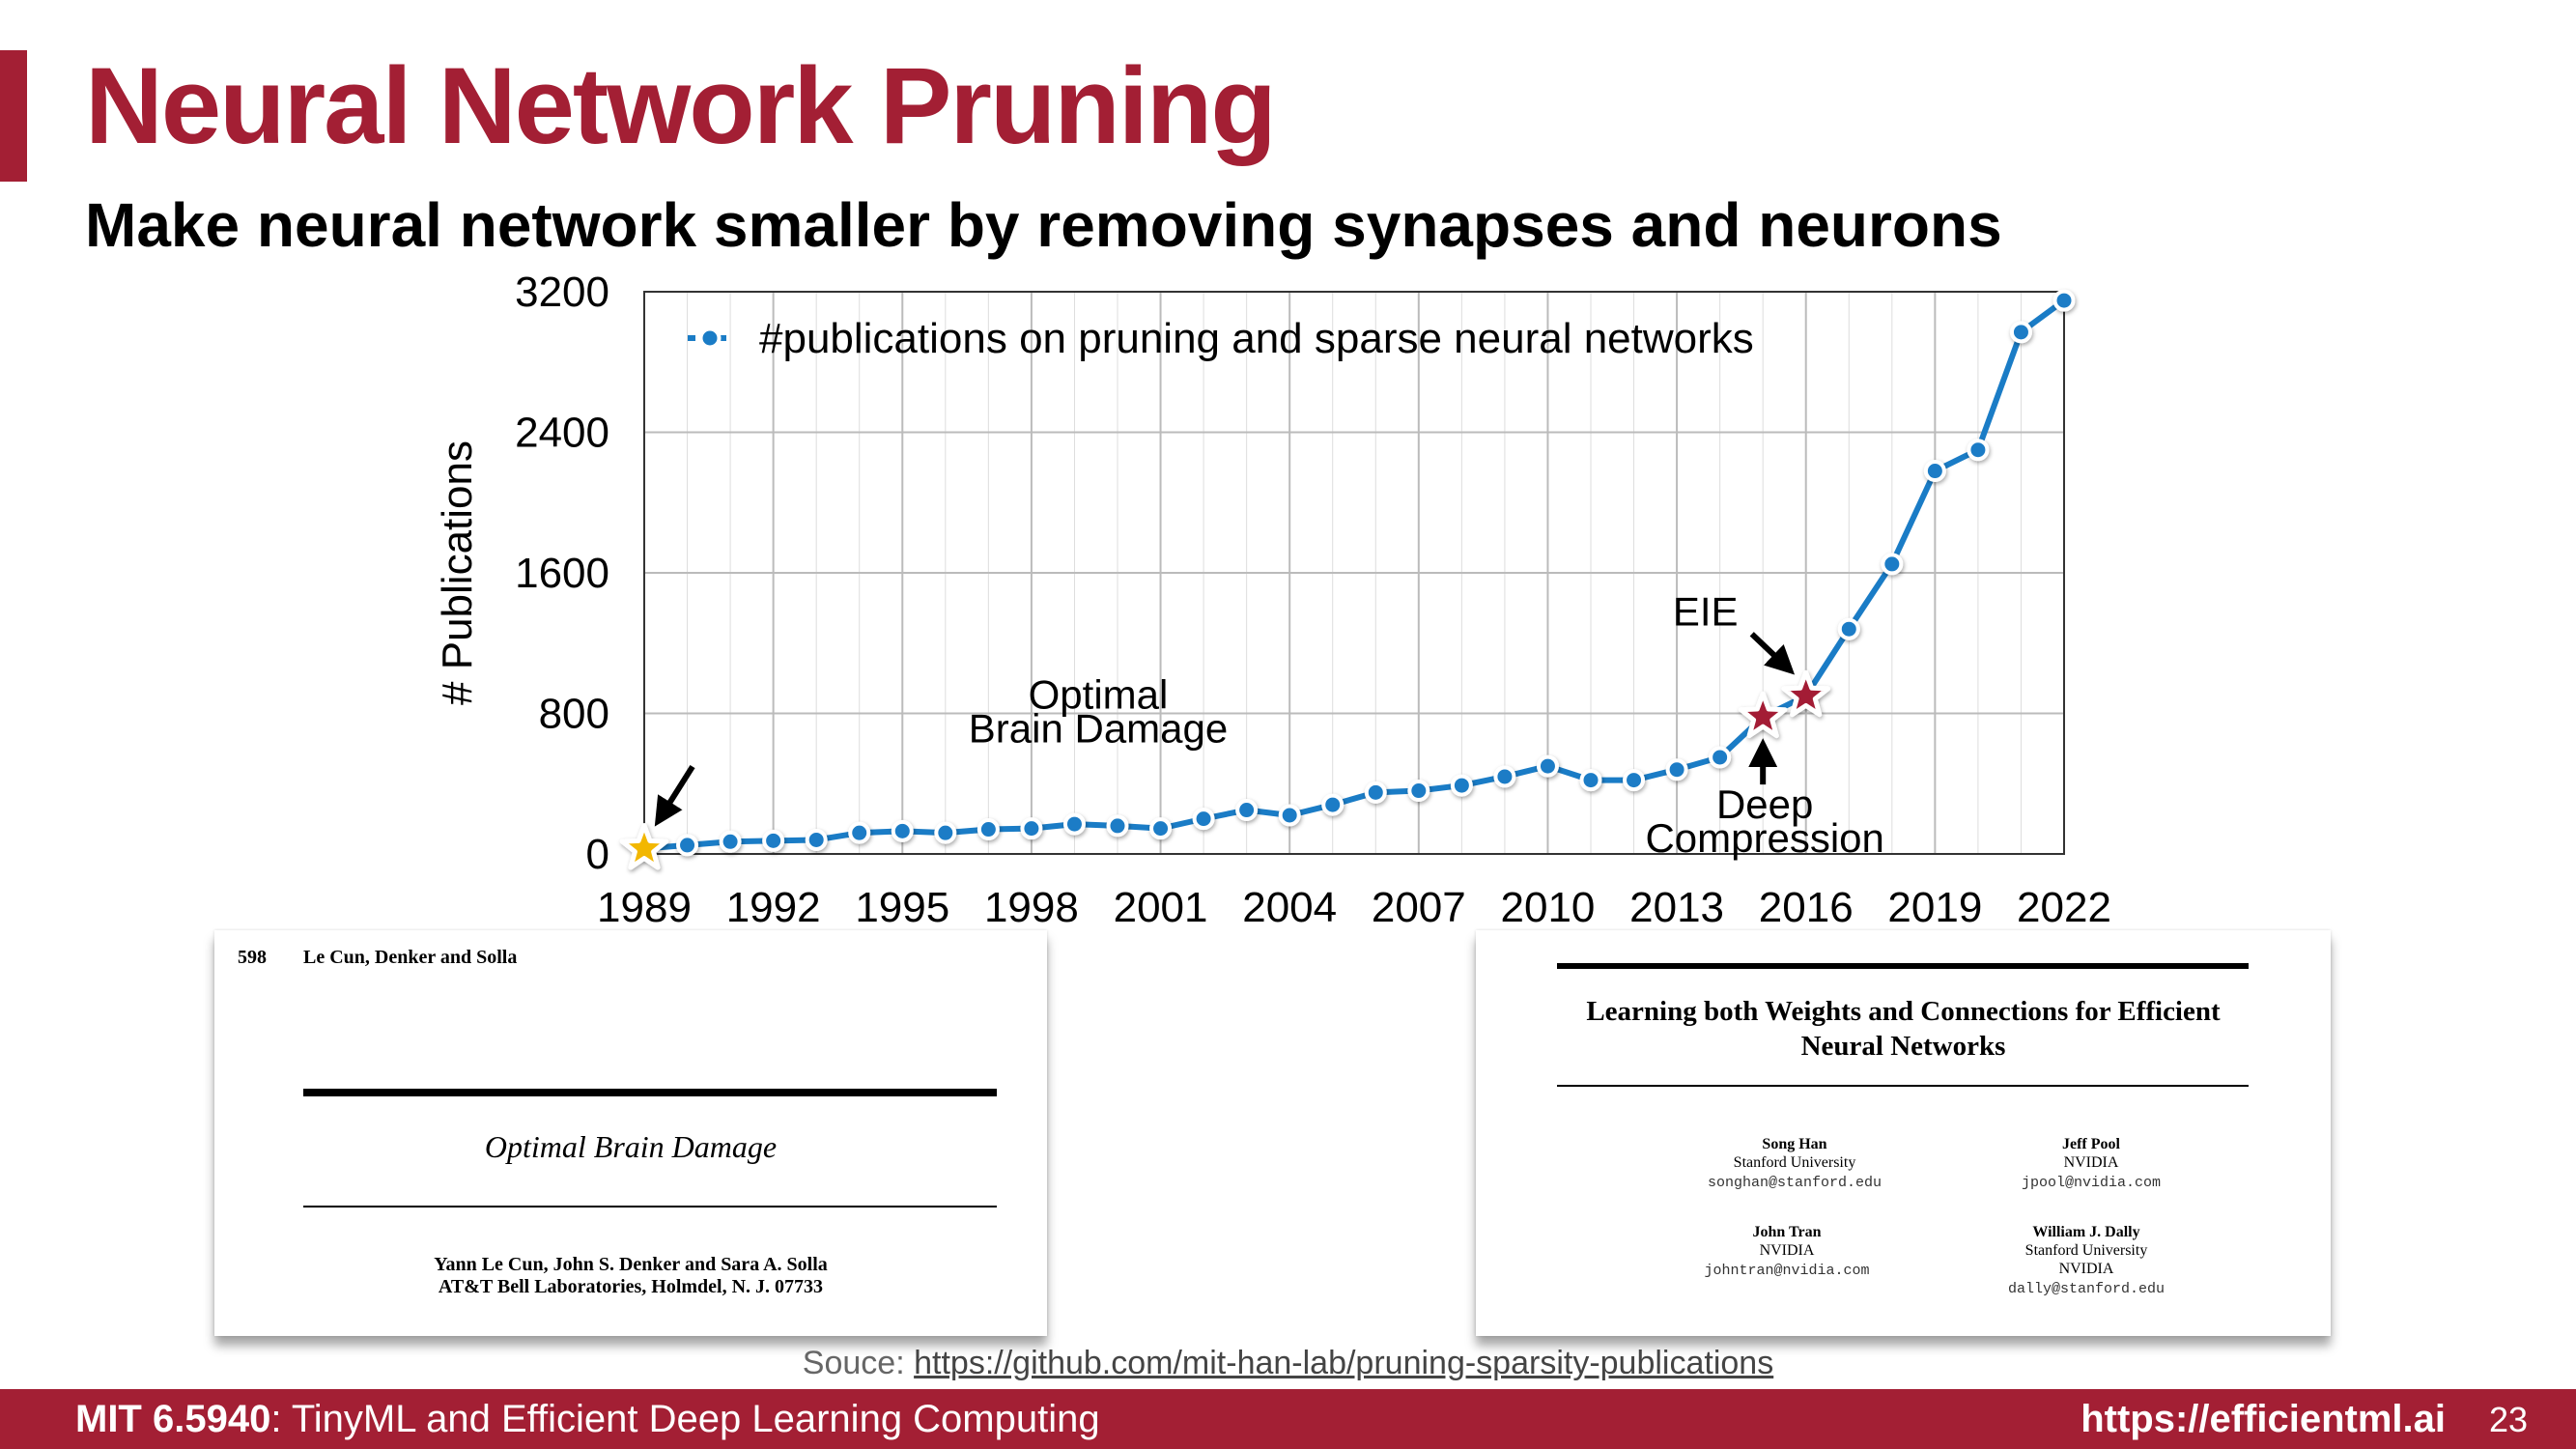  What do you see at coordinates (1794, 1144) in the screenshot?
I see `author-name: Song Han` at bounding box center [1794, 1144].